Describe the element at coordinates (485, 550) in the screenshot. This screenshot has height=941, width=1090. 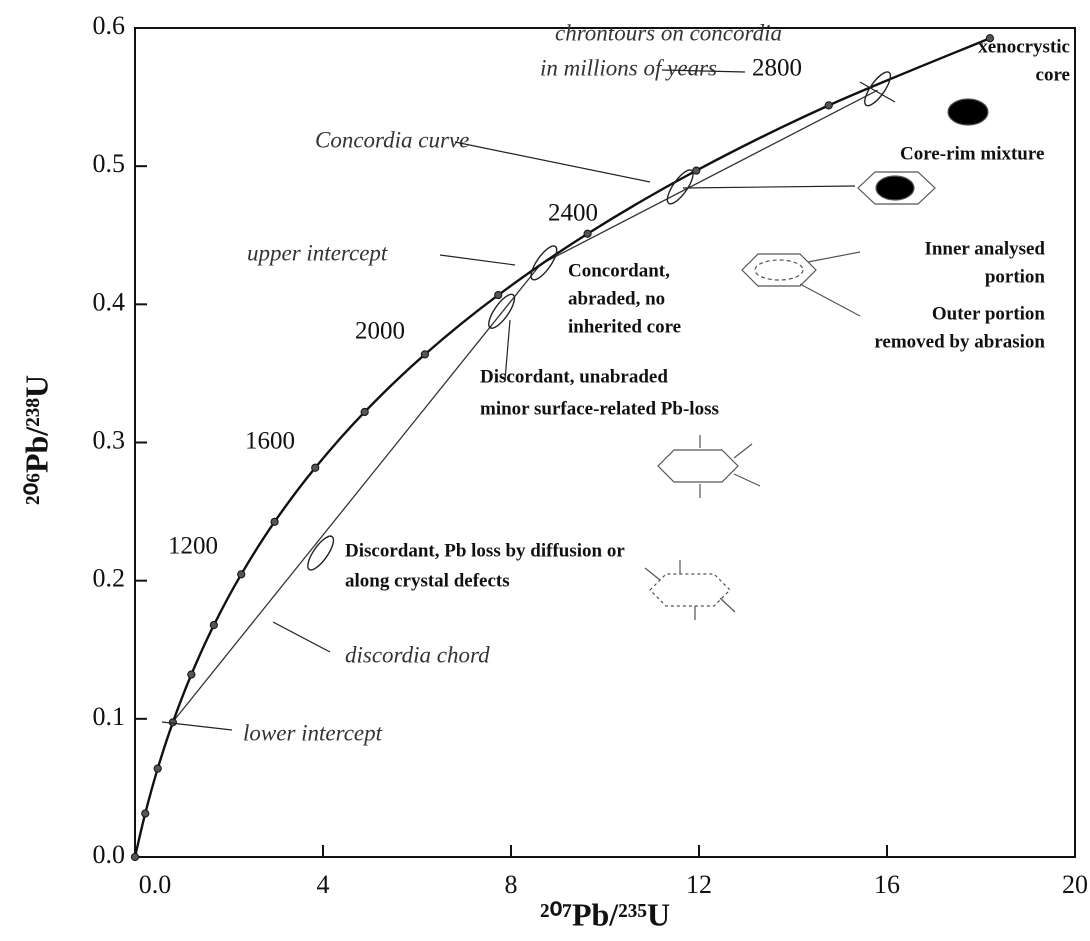
I see `annotation: Discordant, Pb loss by diffusion or` at that location.